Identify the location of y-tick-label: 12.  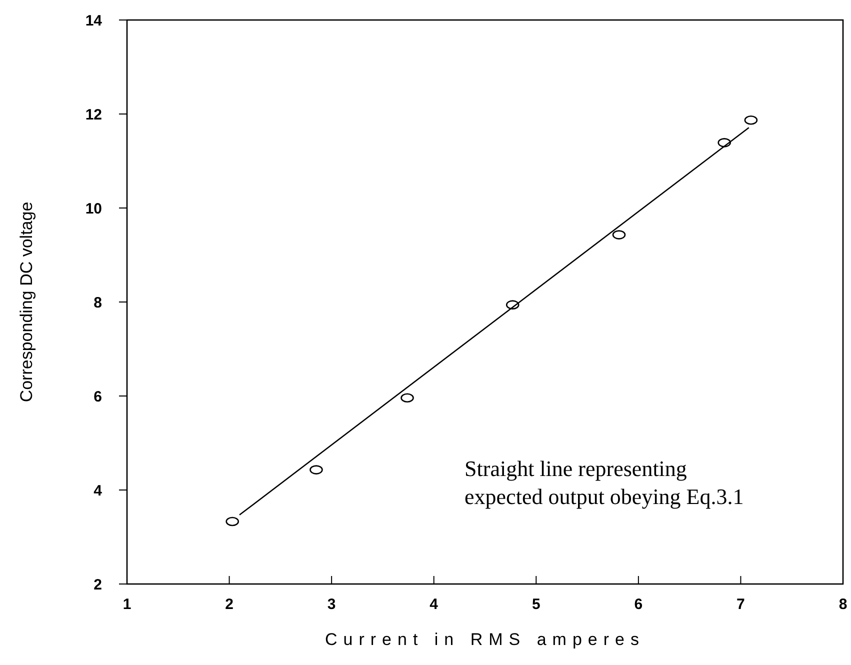
(93, 115).